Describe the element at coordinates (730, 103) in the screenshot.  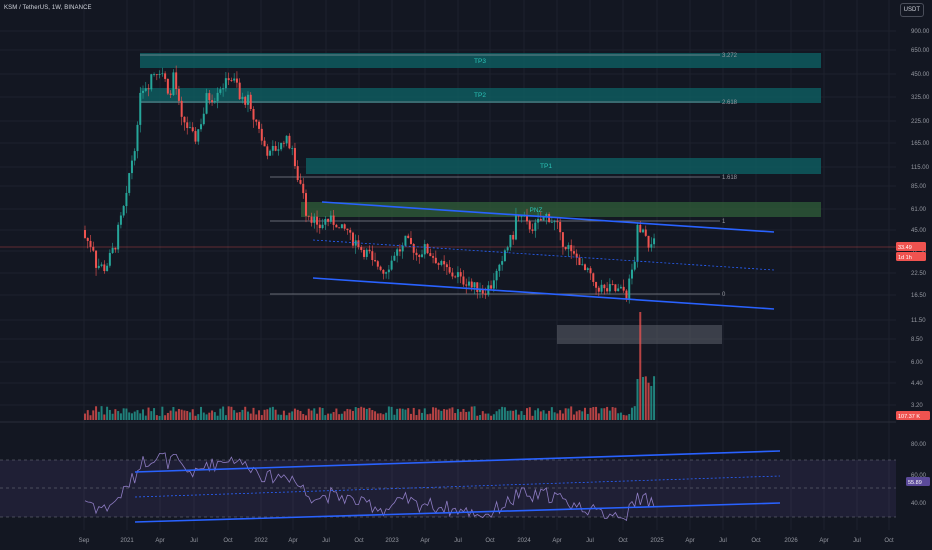
I see `fib-level-2618: 2.618` at that location.